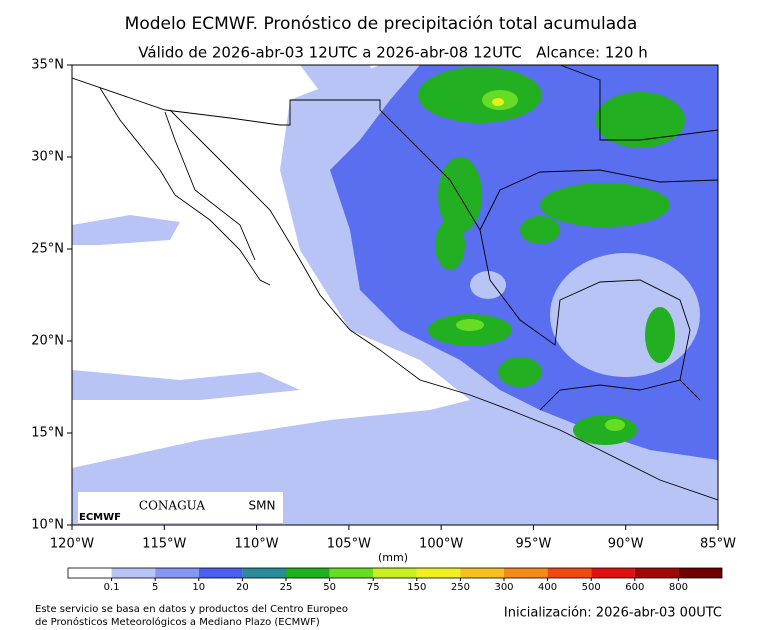 This screenshot has width=768, height=630. Describe the element at coordinates (47, 341) in the screenshot. I see `lat-tick-label: 20°N` at that location.